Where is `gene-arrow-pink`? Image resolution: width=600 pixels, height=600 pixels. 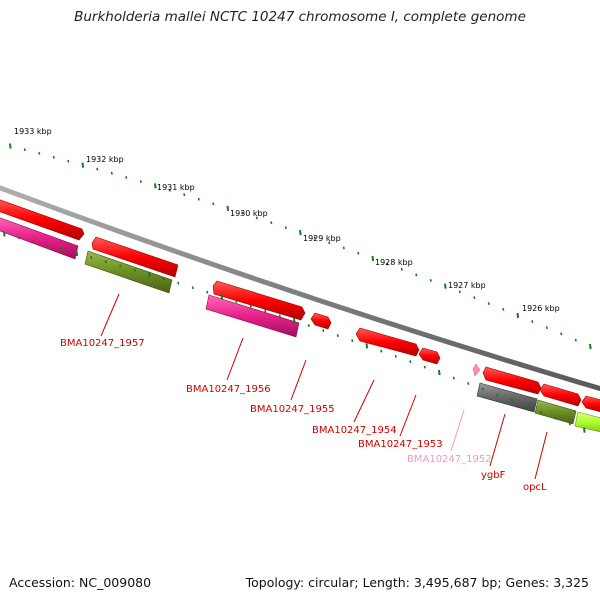
gene-arrow-pink is located at coordinates (476, 370).